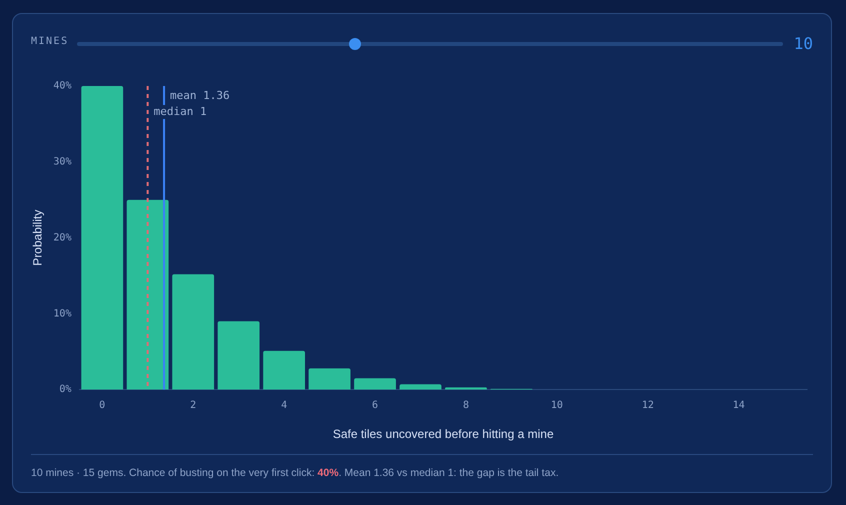  What do you see at coordinates (443, 434) in the screenshot?
I see `x-axis-title: Safe tiles uncovered before hitting a mine` at bounding box center [443, 434].